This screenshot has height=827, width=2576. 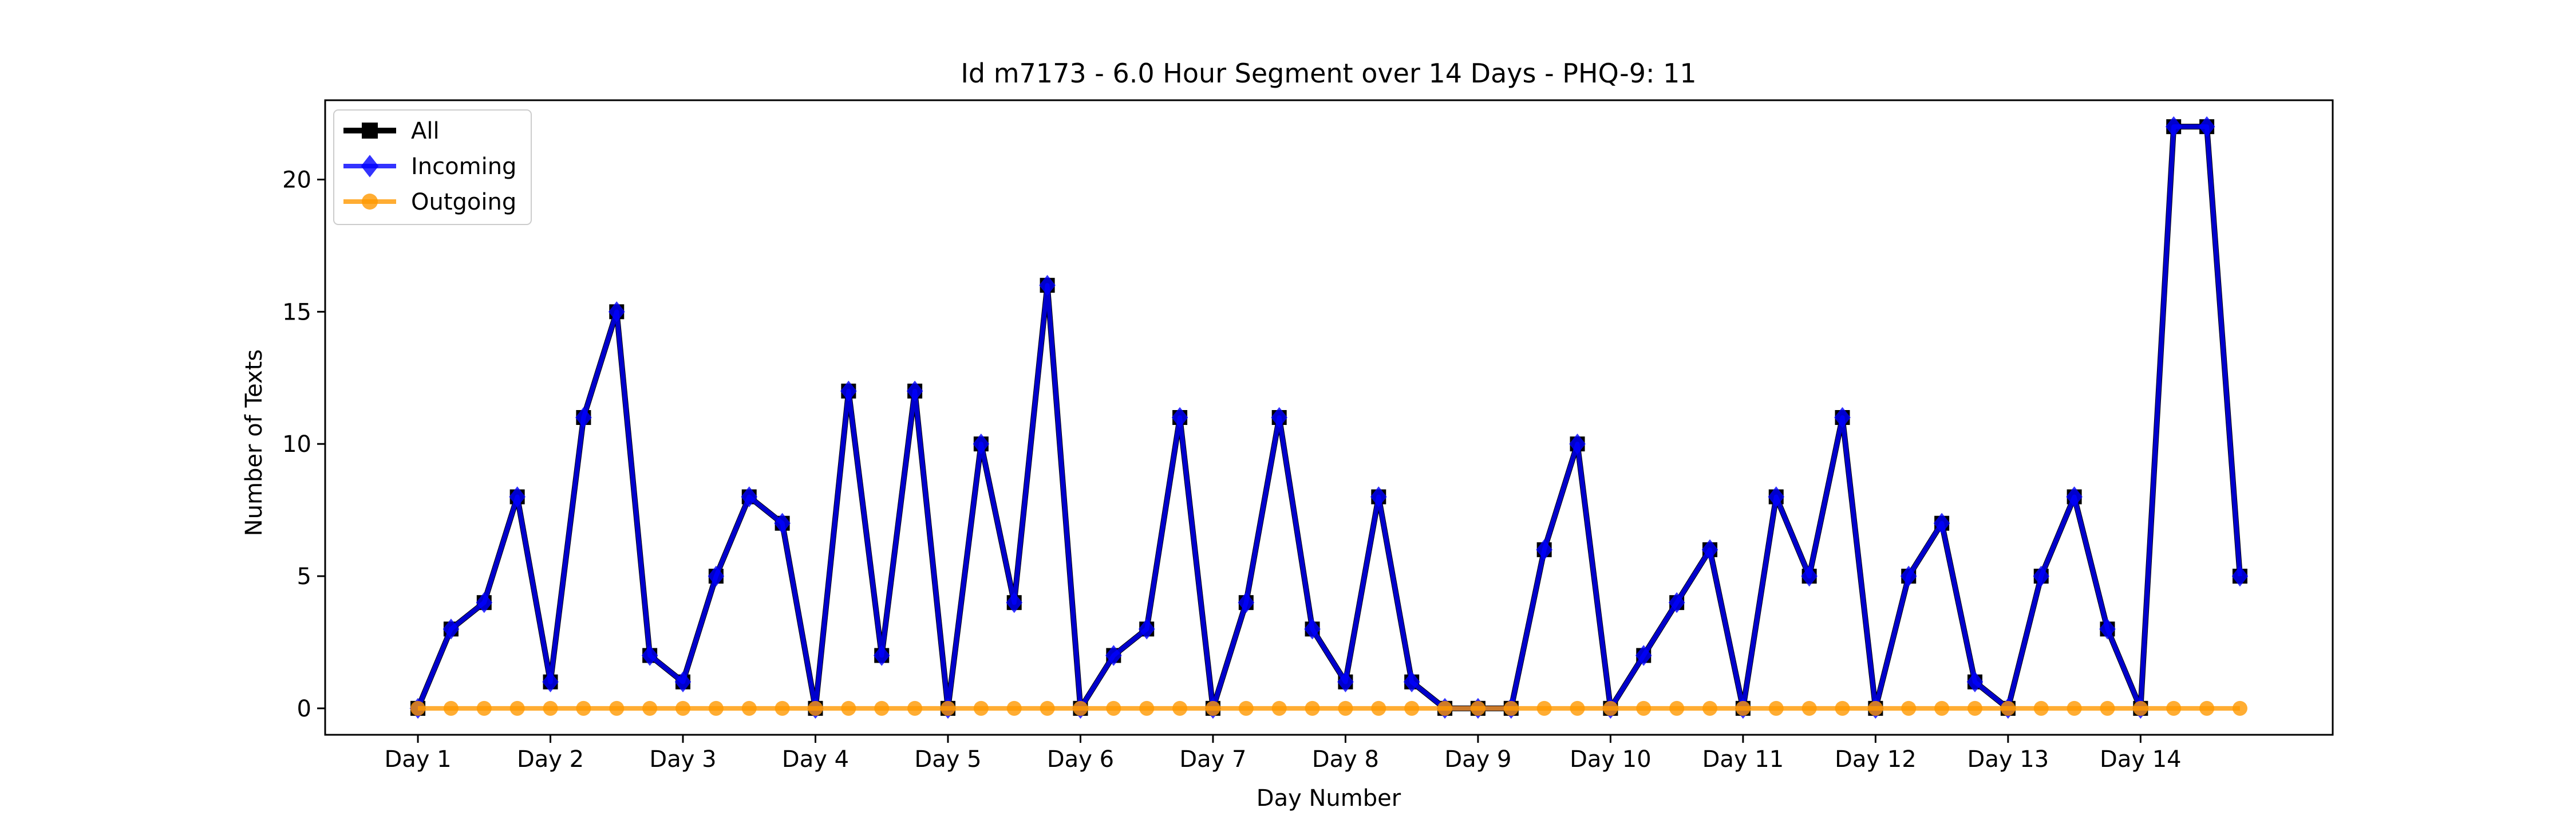 I want to click on legend-incoming-marker, so click(x=370, y=166).